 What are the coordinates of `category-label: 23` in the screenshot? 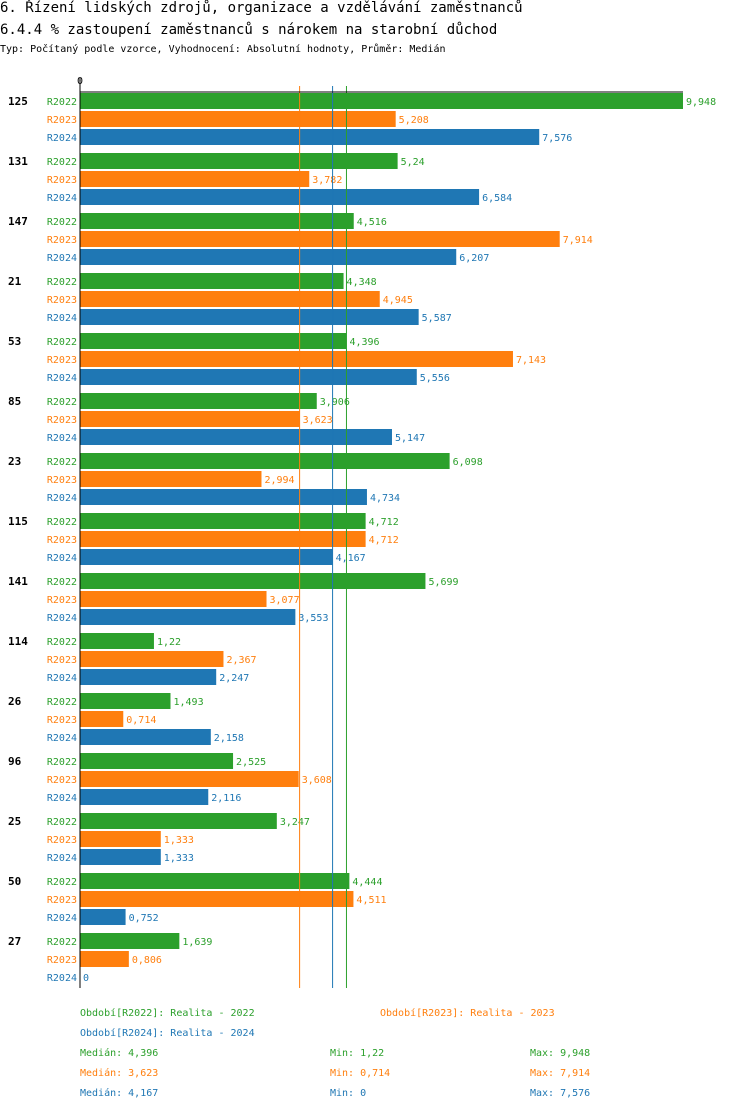 It's located at (14, 461).